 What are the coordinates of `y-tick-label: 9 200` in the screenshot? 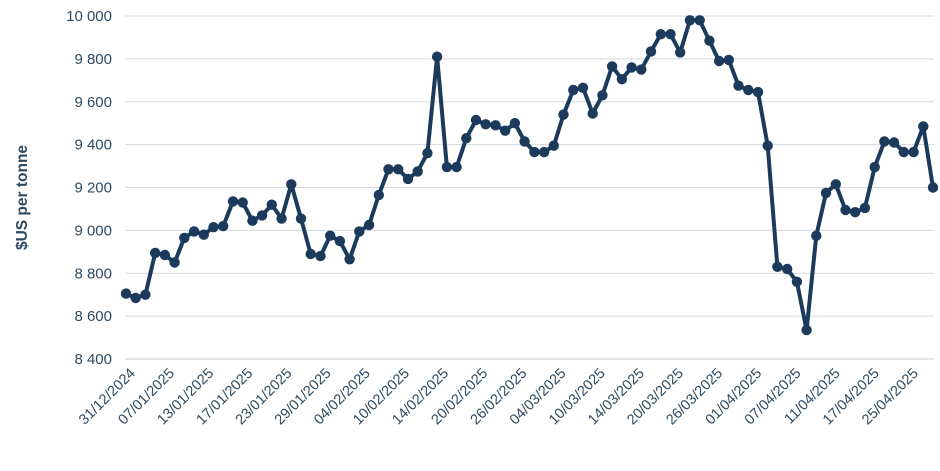 It's located at (93, 188).